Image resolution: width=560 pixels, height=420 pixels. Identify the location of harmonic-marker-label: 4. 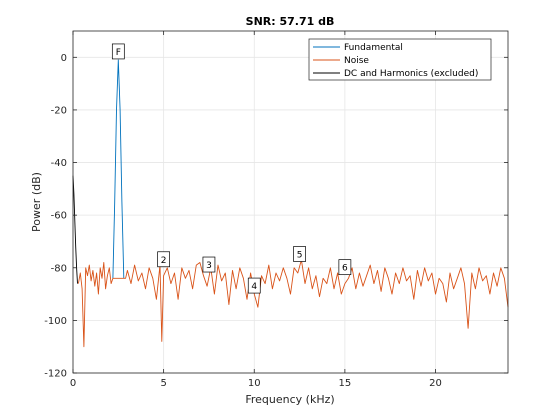
(254, 287).